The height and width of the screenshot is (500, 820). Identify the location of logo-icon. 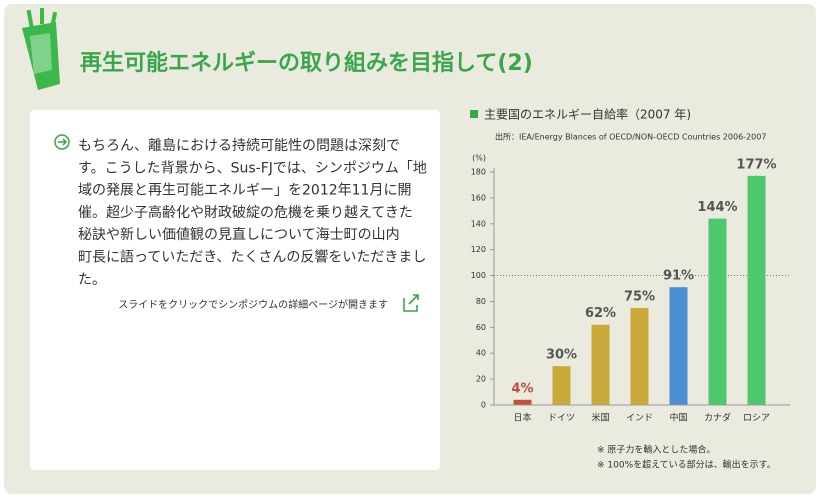
(41, 49).